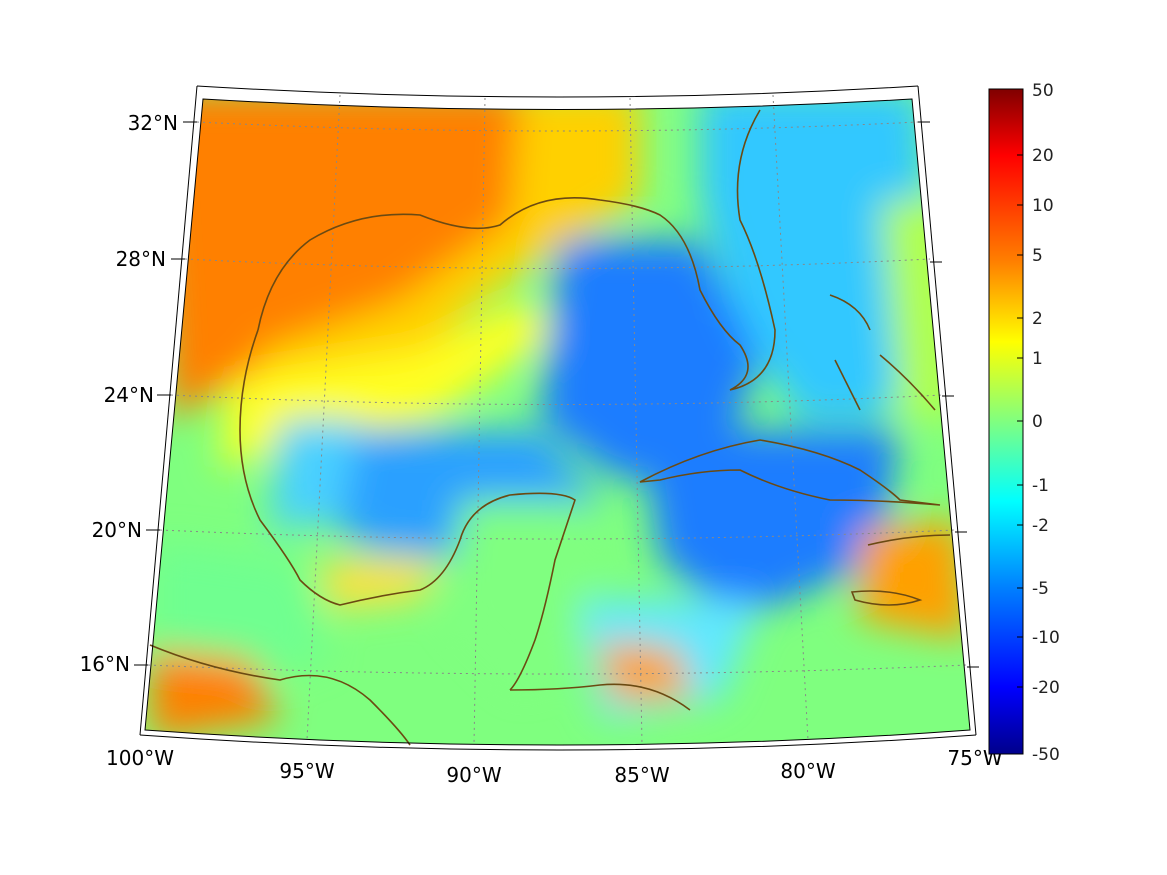 Image resolution: width=1167 pixels, height=875 pixels. Describe the element at coordinates (1037, 256) in the screenshot. I see `colorbar-label: 5` at that location.